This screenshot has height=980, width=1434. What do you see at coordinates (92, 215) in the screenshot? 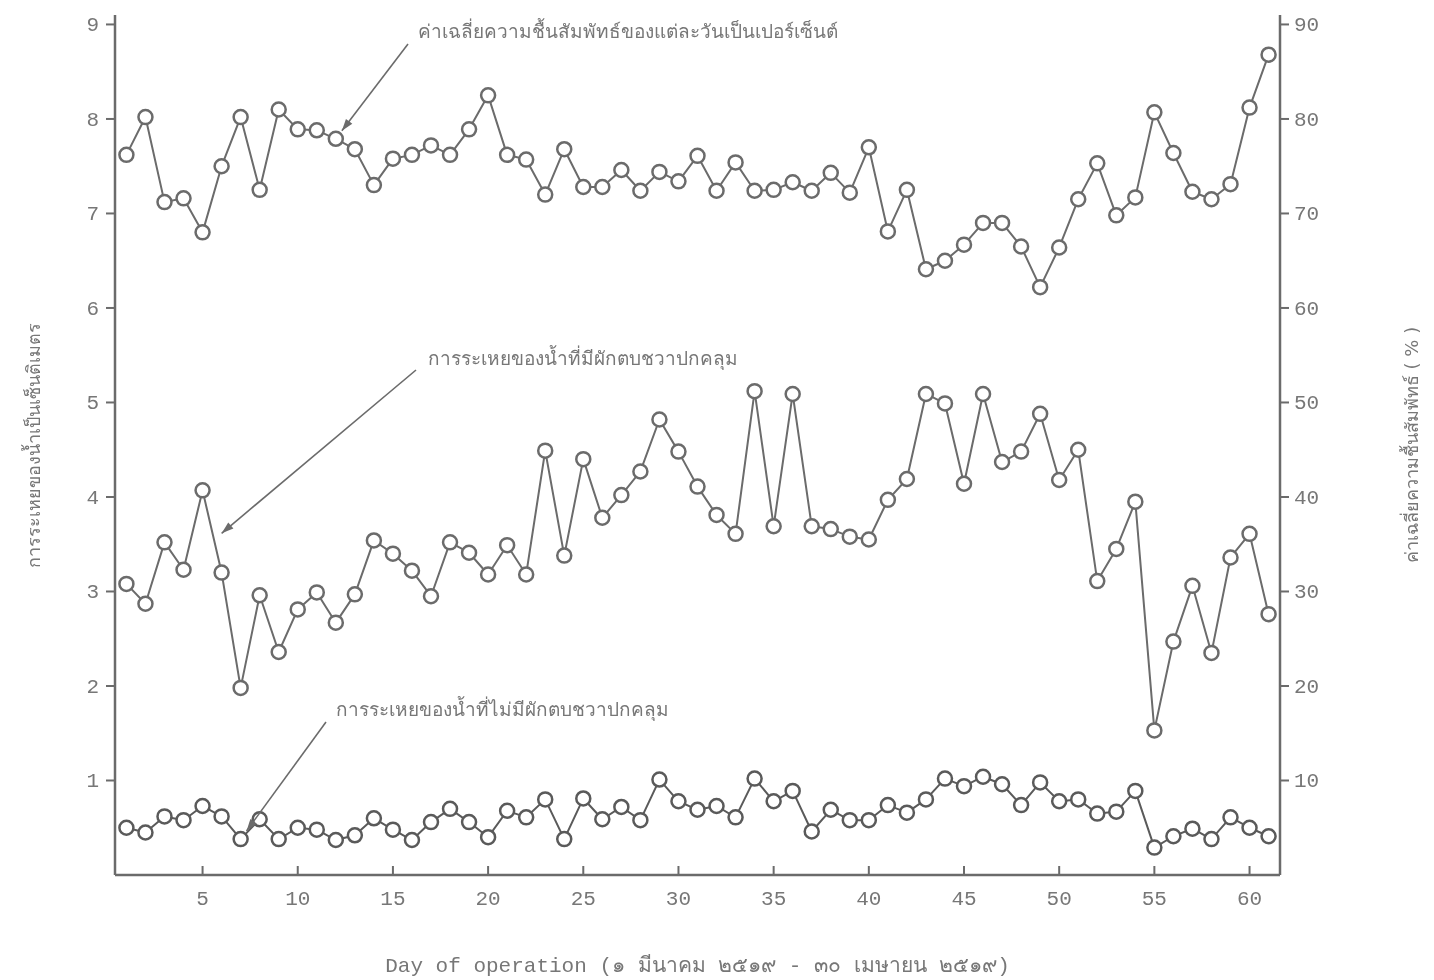
I see `y-tick-label: 7` at bounding box center [92, 215].